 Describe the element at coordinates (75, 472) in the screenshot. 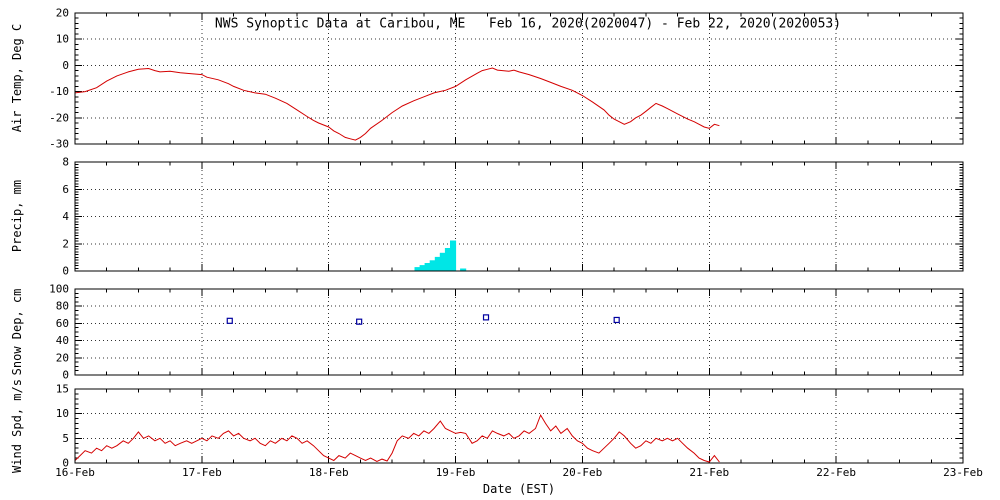

I see `x-tick-label: 16-Feb` at that location.